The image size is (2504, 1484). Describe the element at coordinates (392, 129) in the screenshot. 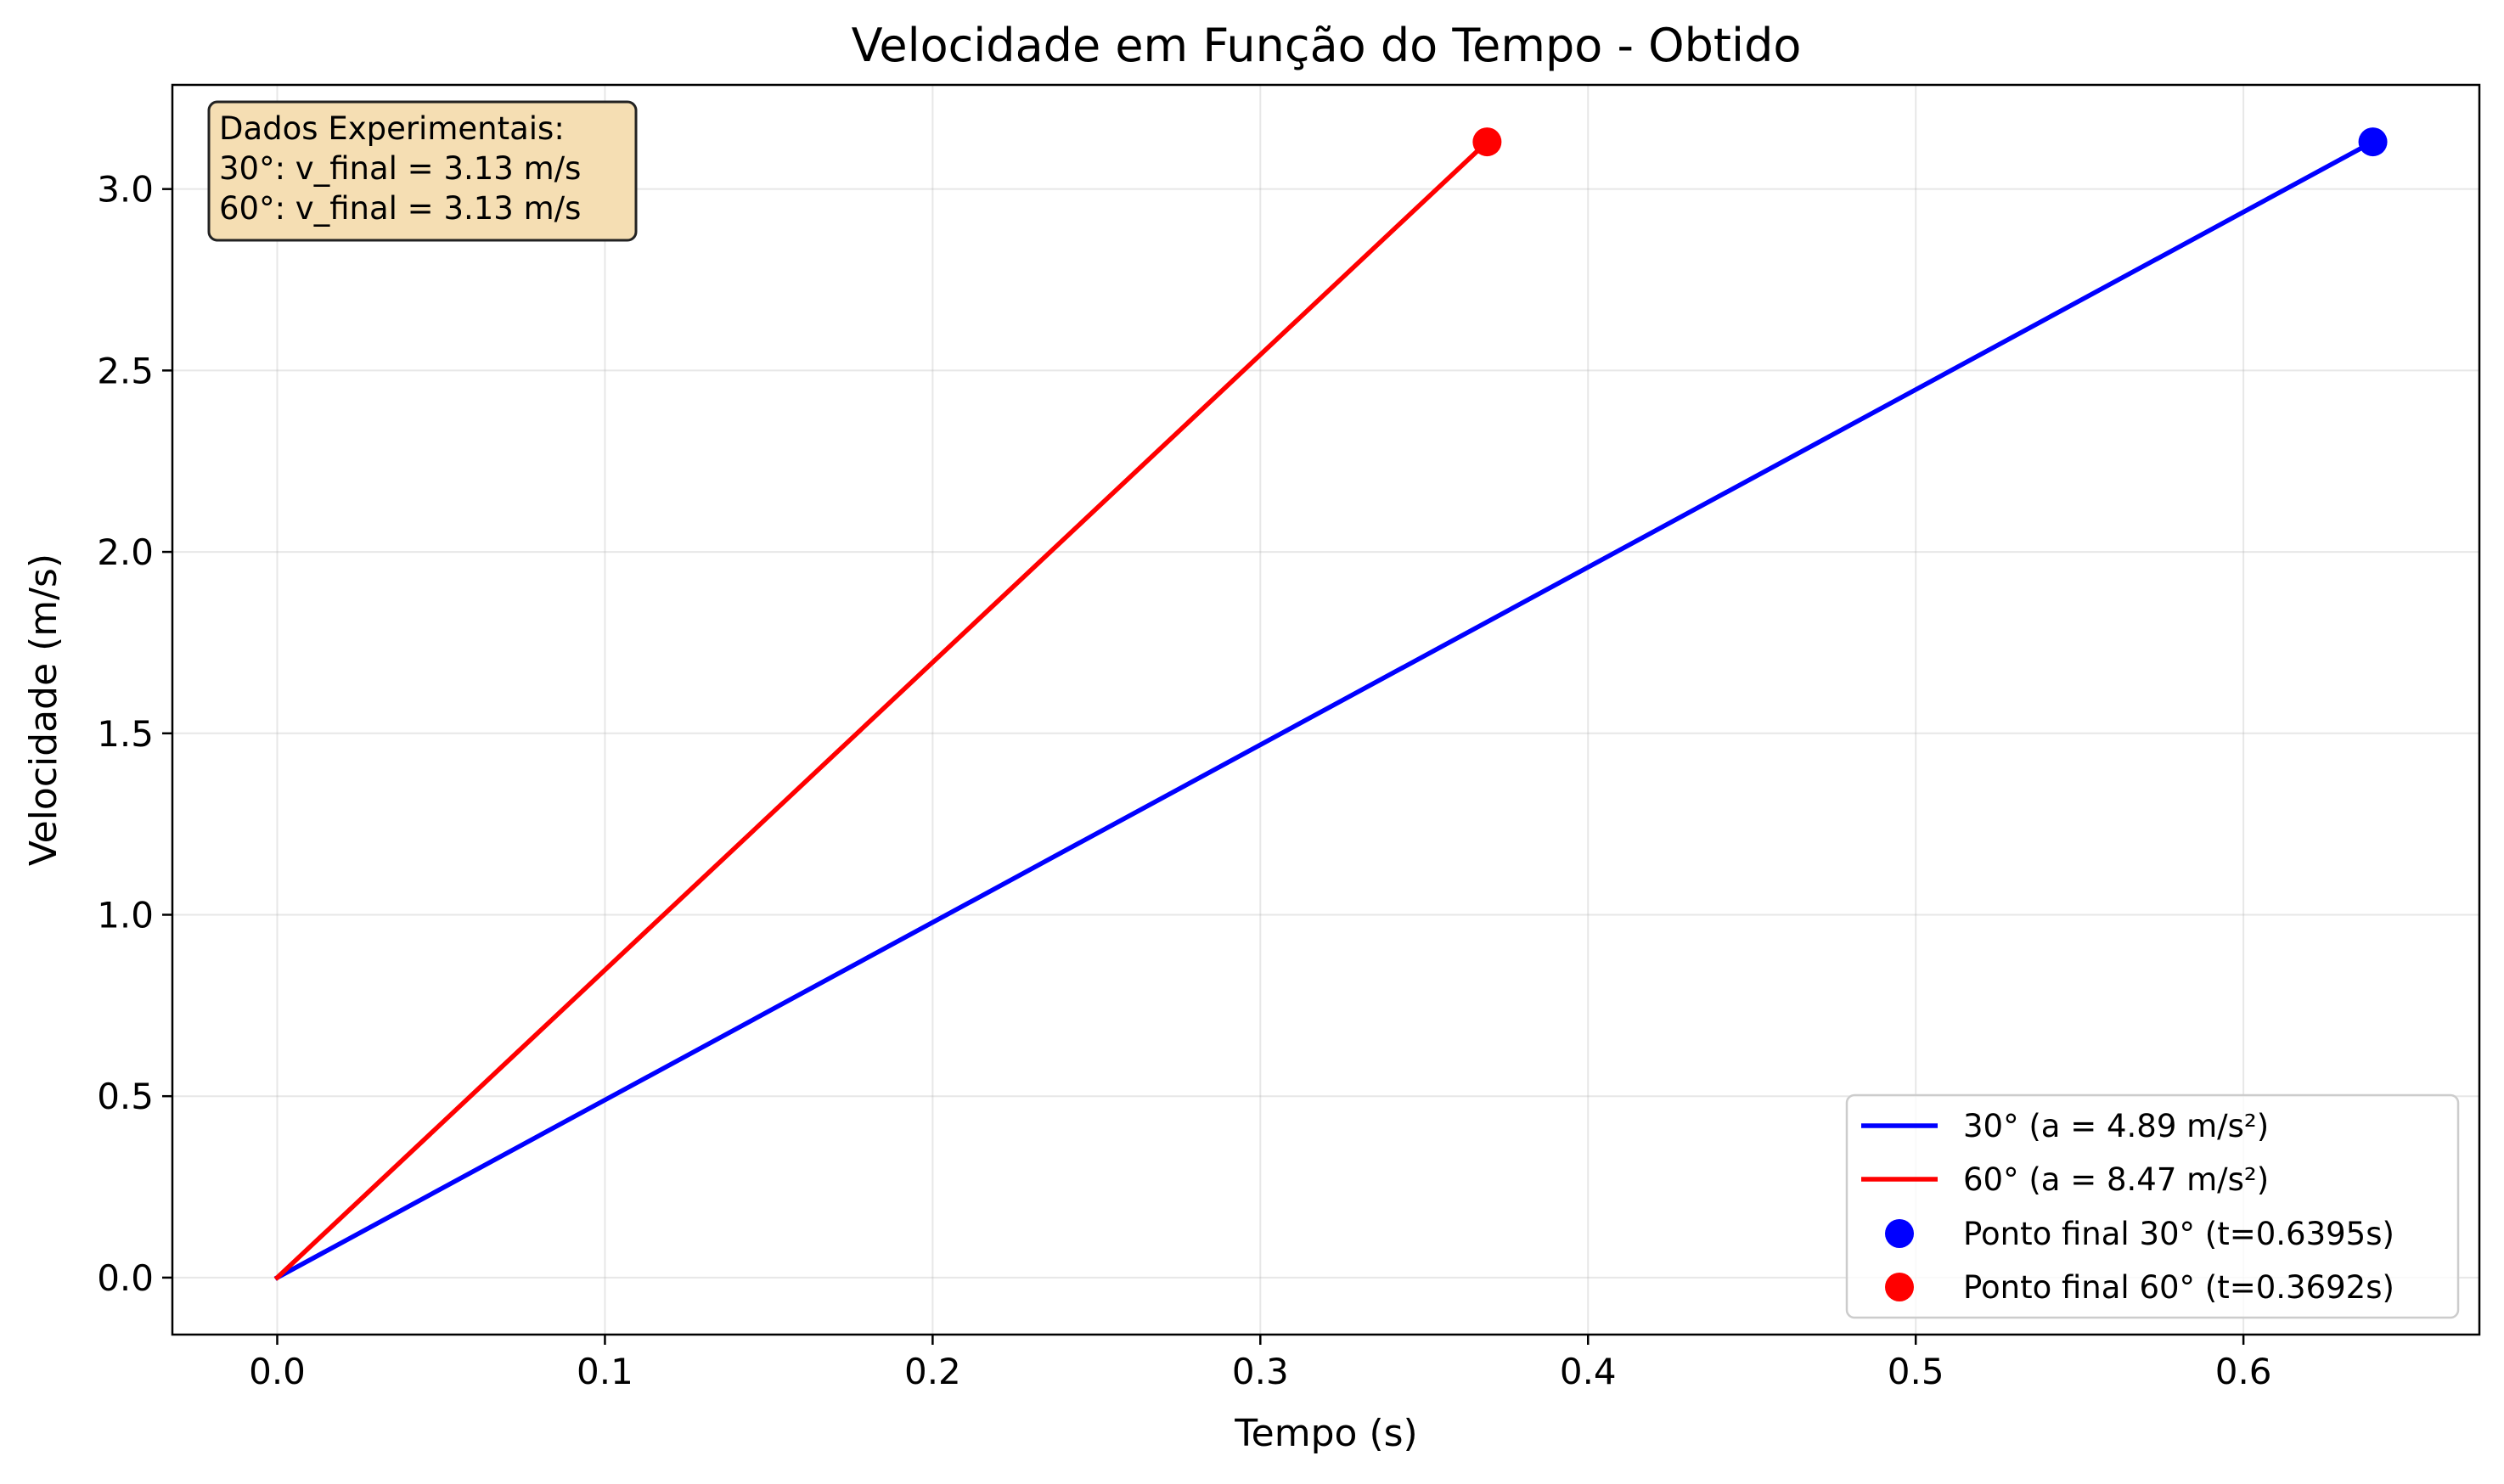

I see `annotation-line-1: Dados Experimentais:` at that location.